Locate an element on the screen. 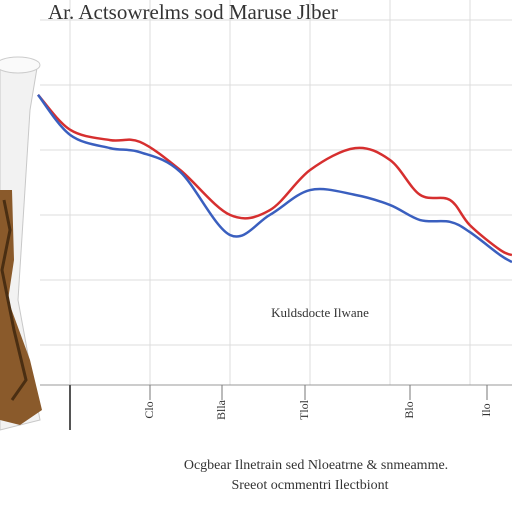  sculpture is located at coordinates (21, 307).